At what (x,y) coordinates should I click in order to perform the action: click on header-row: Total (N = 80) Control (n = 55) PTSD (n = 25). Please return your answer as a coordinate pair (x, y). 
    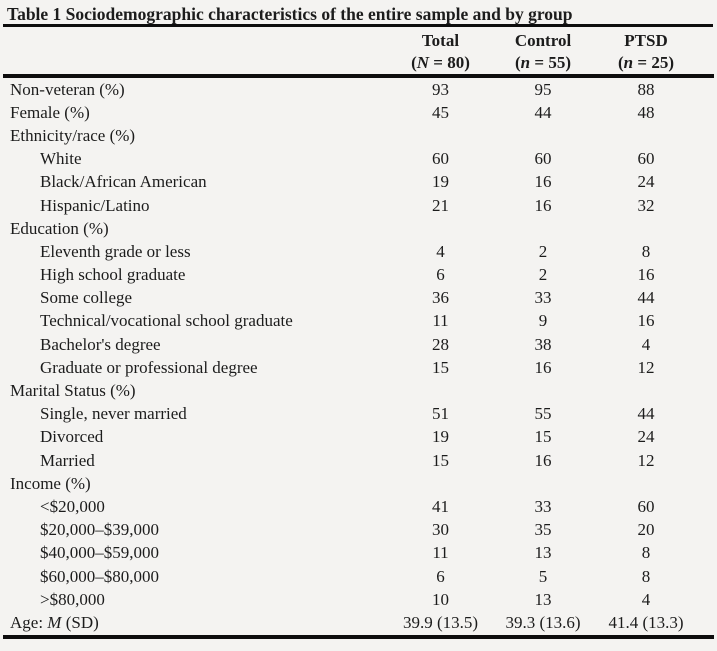
    Looking at the image, I should click on (358, 52).